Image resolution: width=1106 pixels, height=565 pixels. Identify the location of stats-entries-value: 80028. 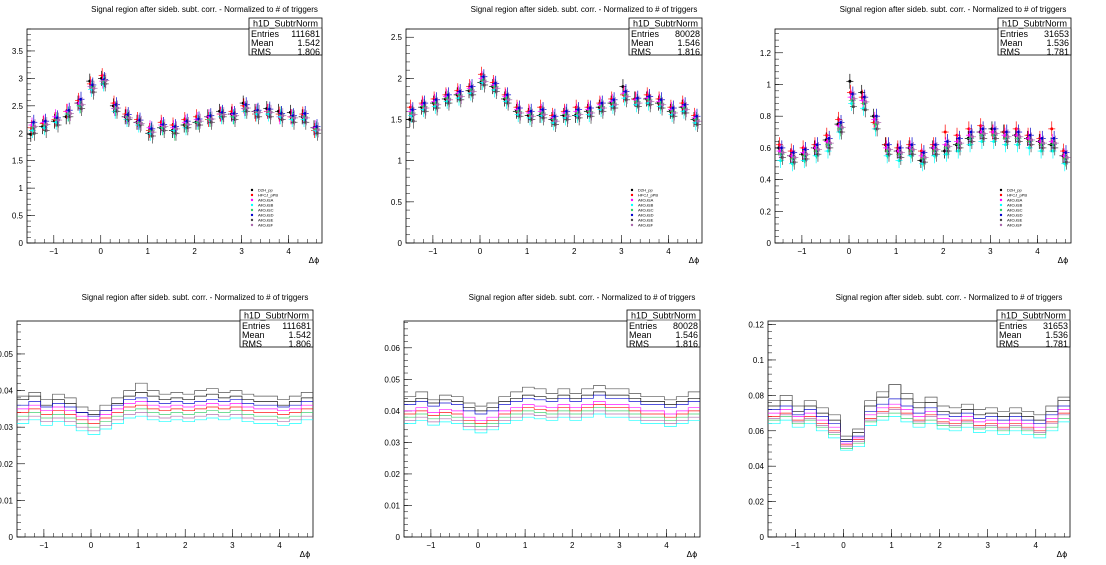
(685, 326).